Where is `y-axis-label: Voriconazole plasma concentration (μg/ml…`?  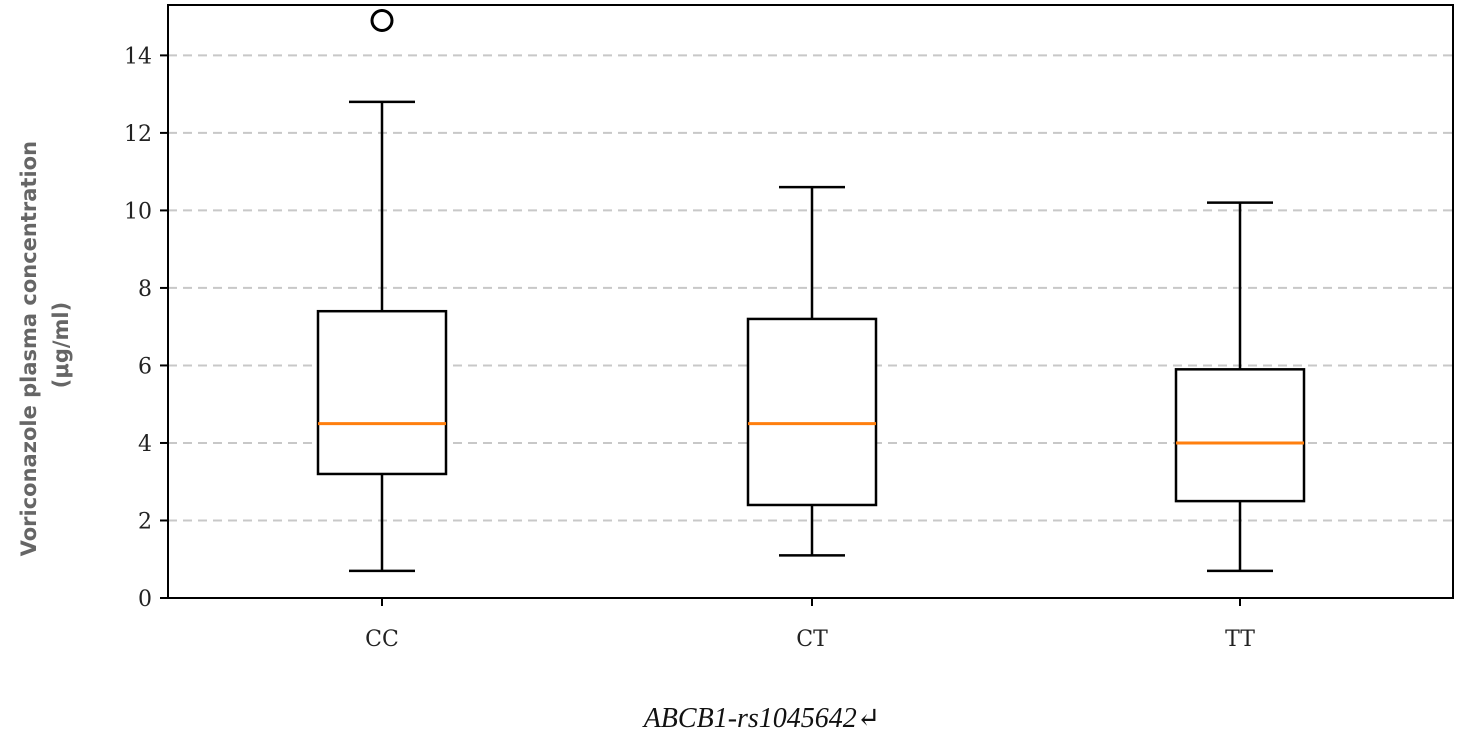 y-axis-label: Voriconazole plasma concentration (μg/ml… is located at coordinates (45, 345).